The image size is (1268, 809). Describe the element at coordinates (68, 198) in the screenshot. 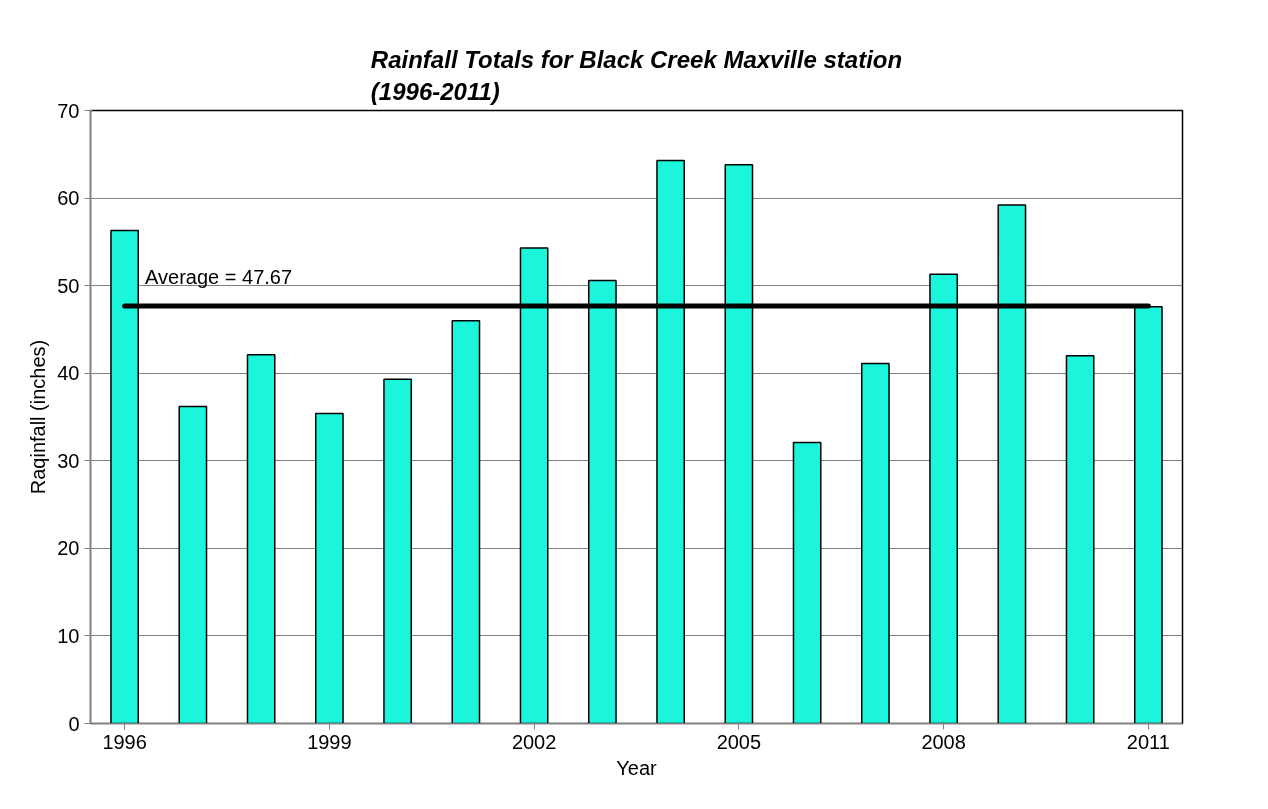

I see `y-tick-label: 60` at that location.